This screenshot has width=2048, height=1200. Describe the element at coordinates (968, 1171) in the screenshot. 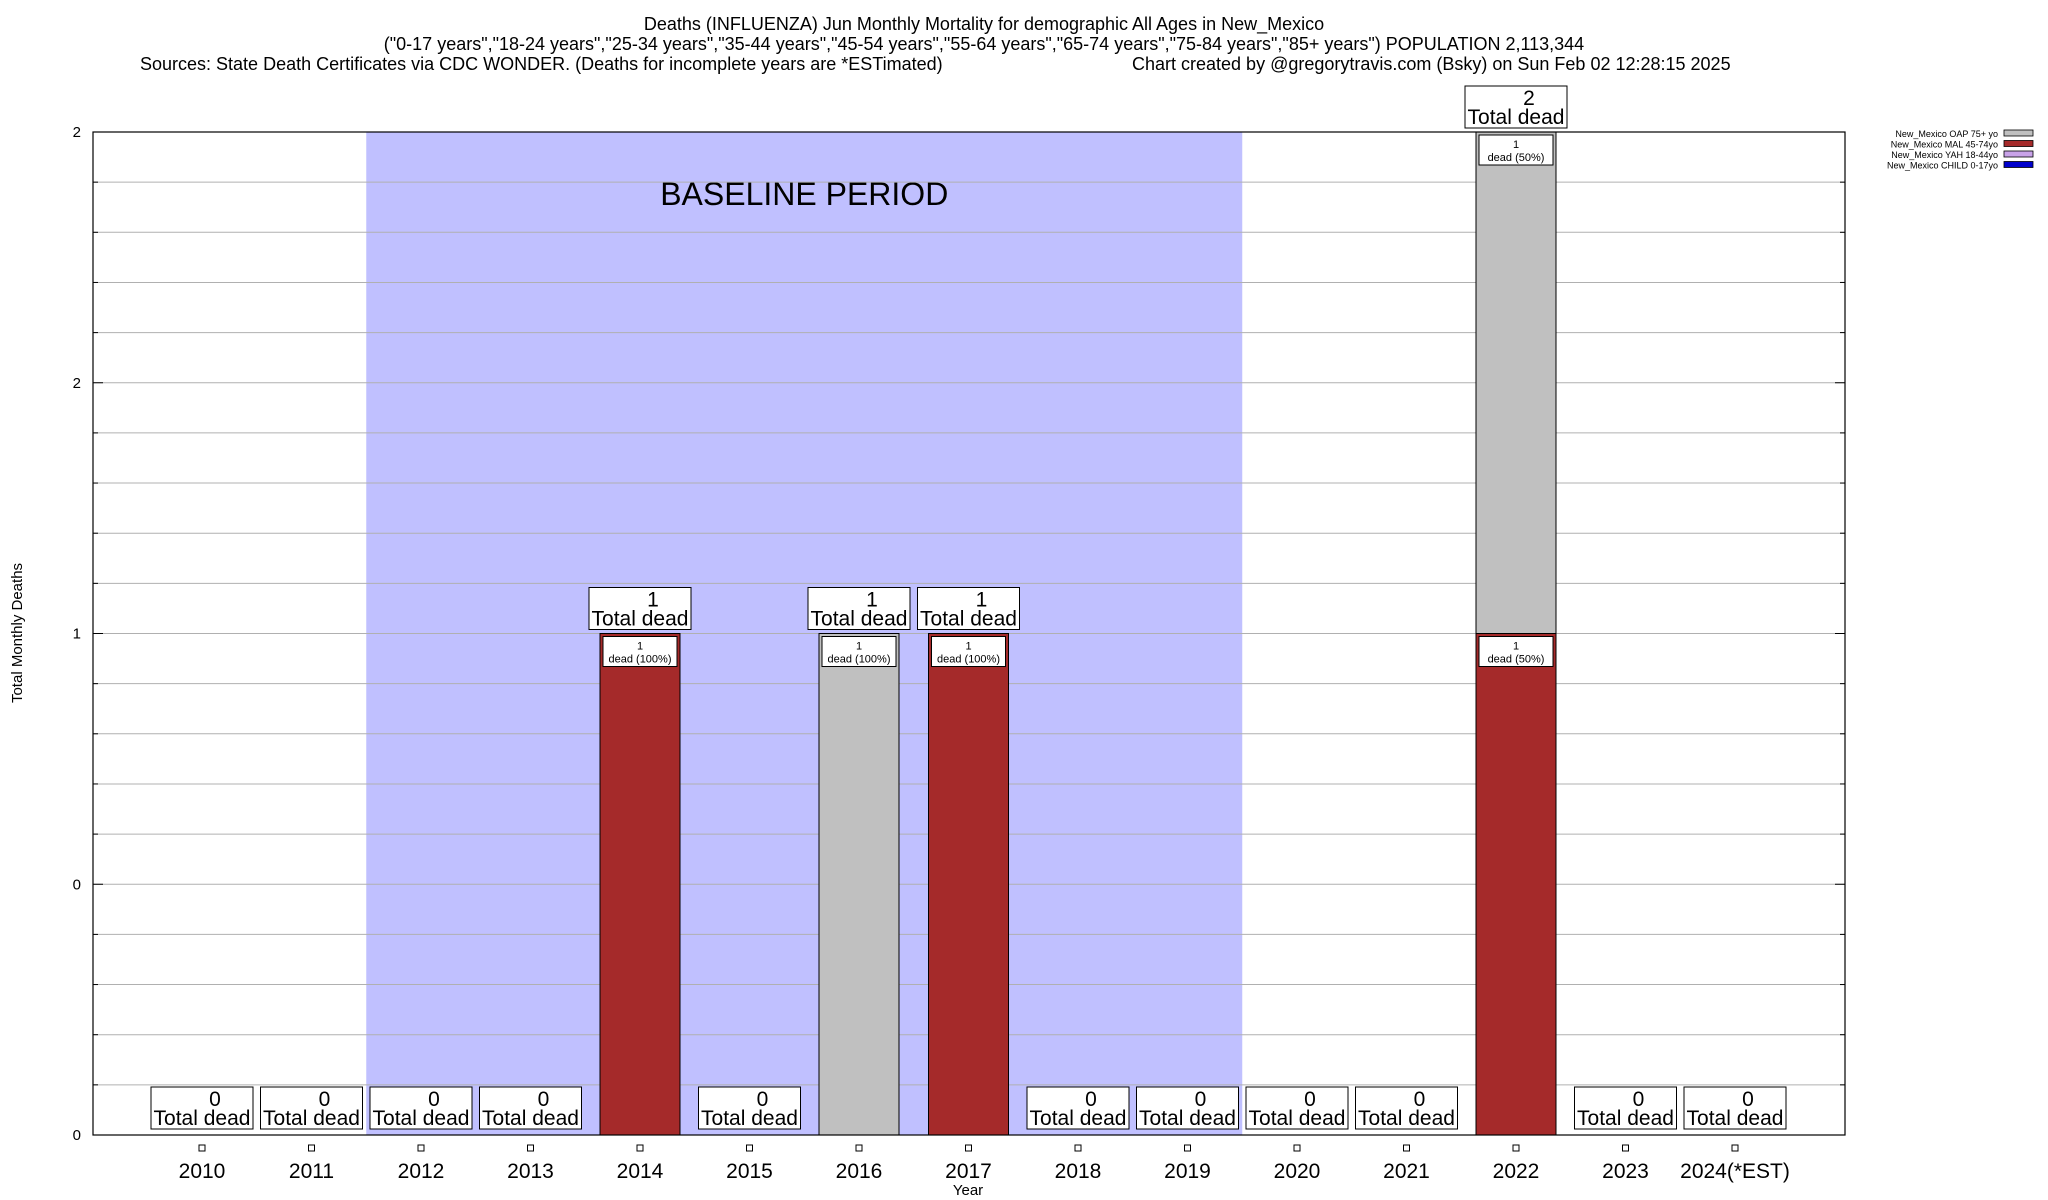

I see `x-tick-label: 2017` at that location.